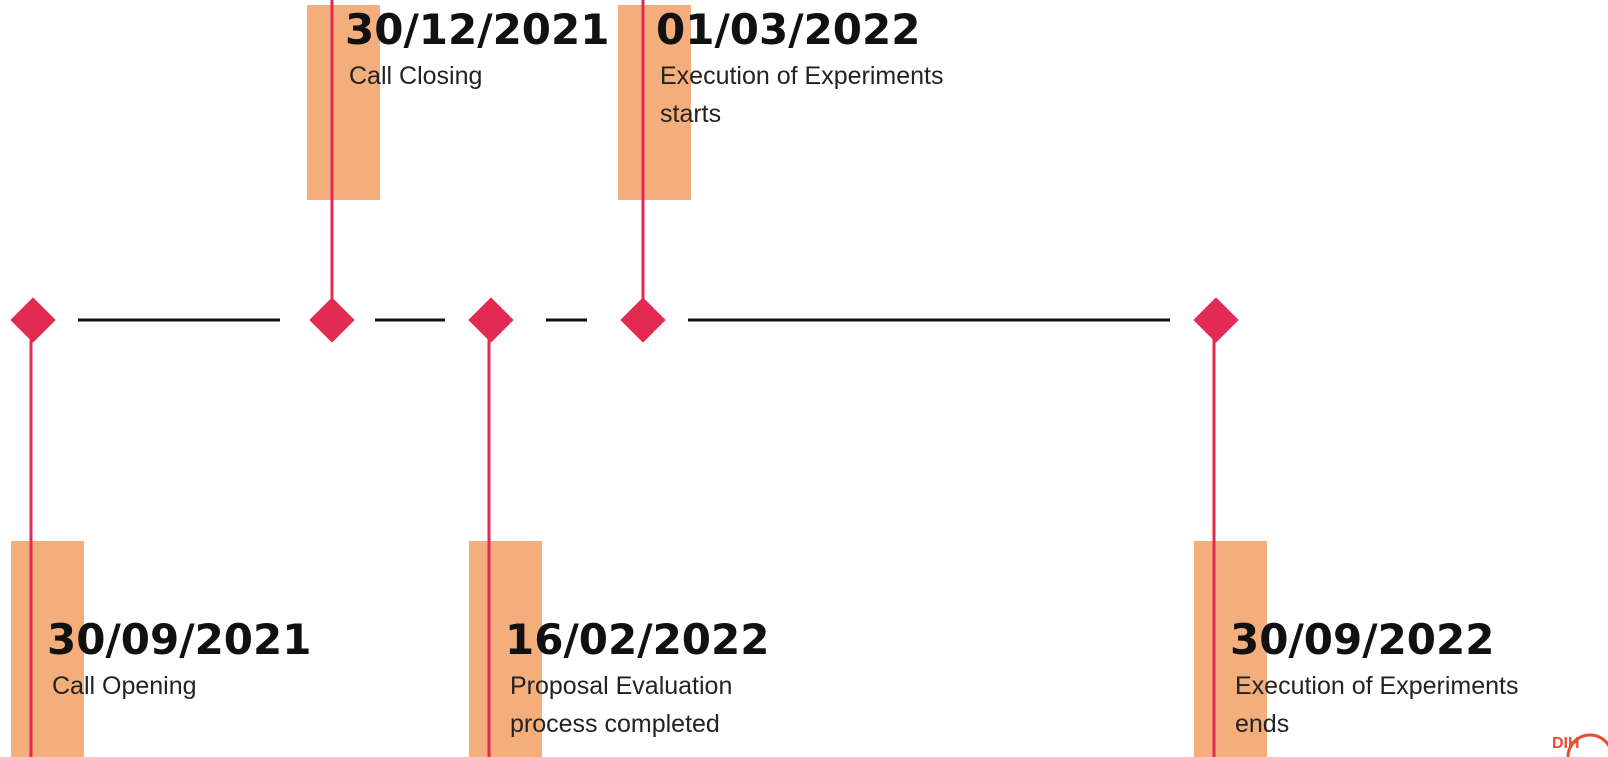 This screenshot has height=757, width=1608. Describe the element at coordinates (637, 639) in the screenshot. I see `event-date: 16/02/2022` at that location.